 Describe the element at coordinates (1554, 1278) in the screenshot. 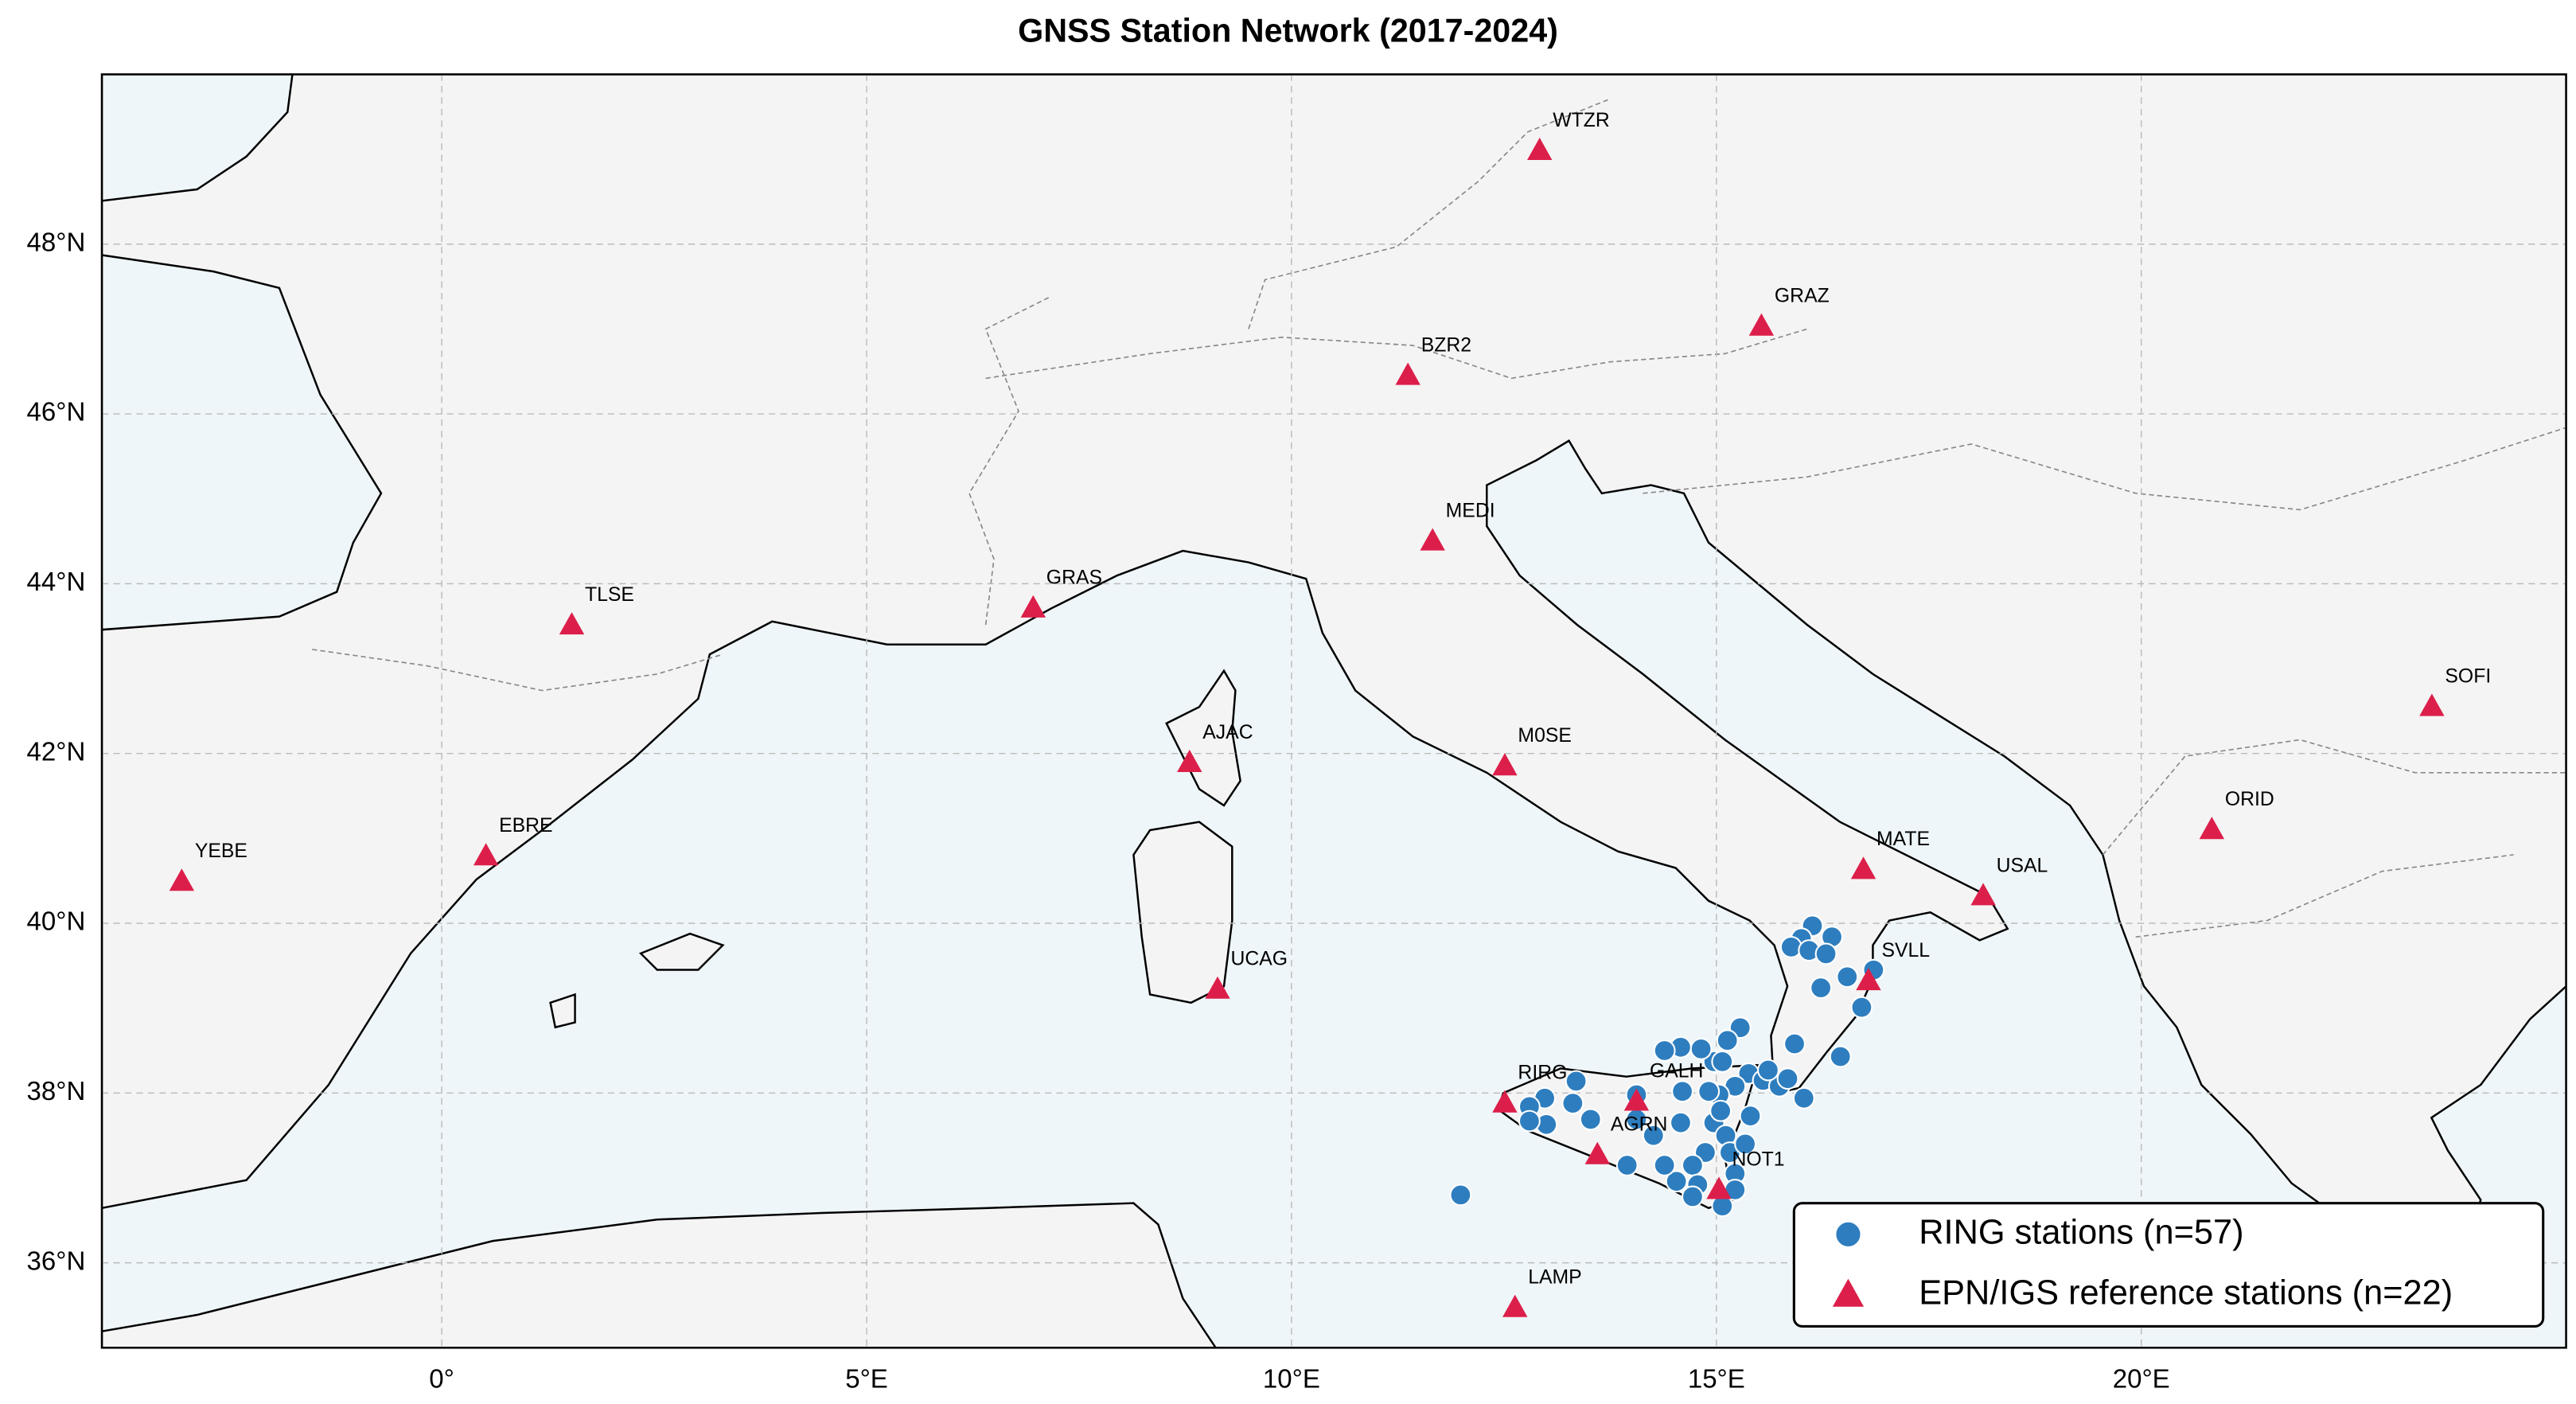

I see `station-label: LAMP` at that location.